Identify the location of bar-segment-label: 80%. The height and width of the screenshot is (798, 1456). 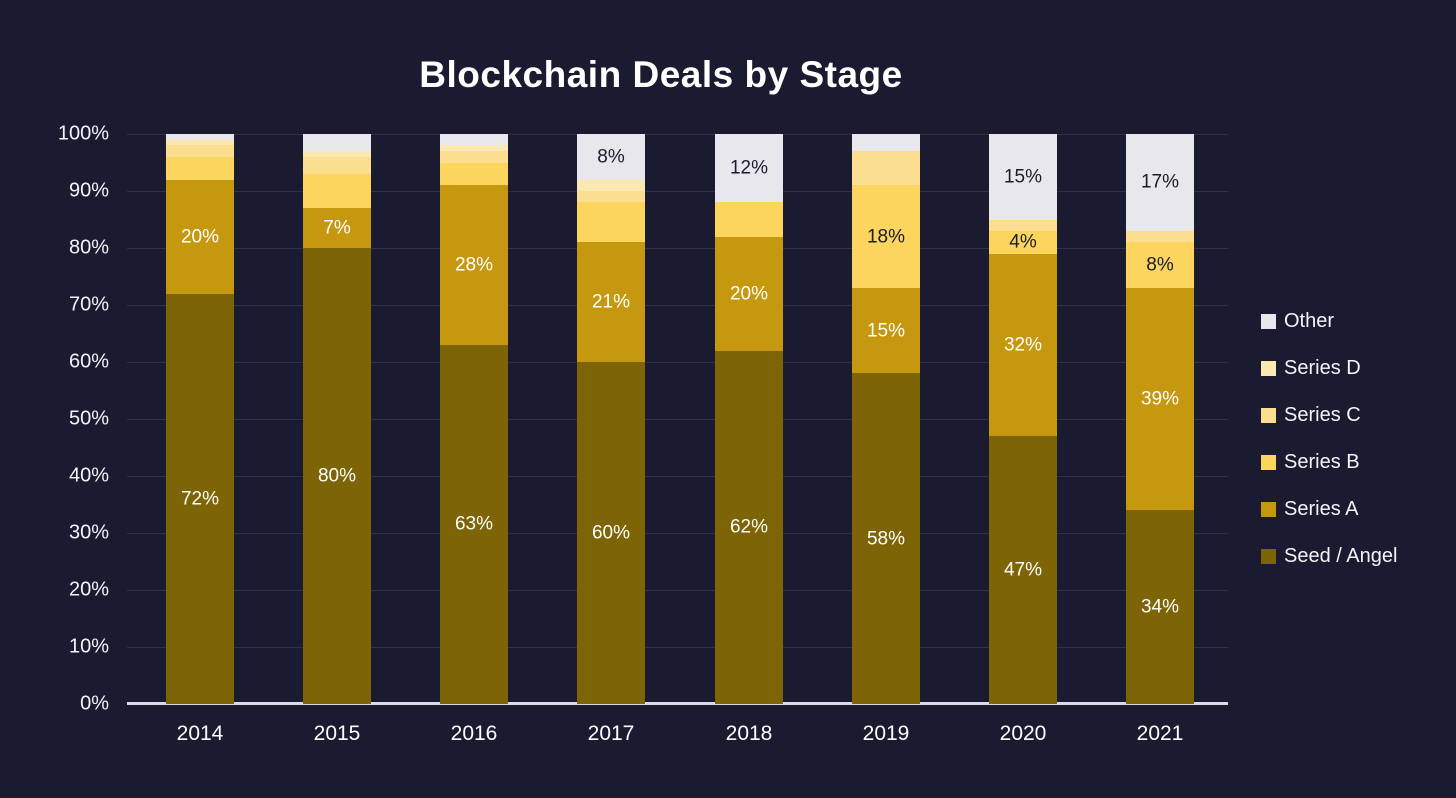
(337, 476).